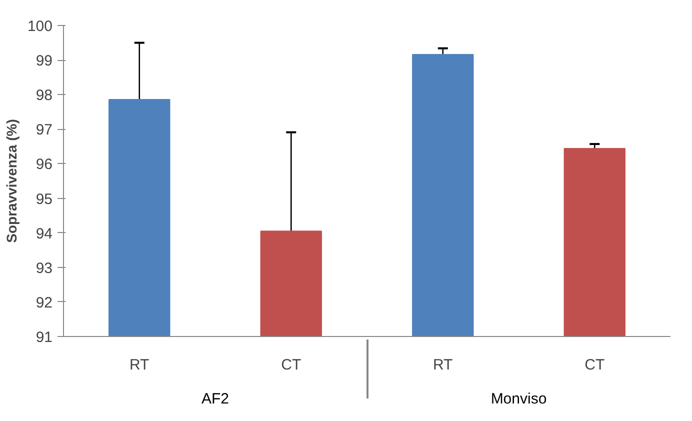  What do you see at coordinates (44, 165) in the screenshot?
I see `y-tick-label: 96` at bounding box center [44, 165].